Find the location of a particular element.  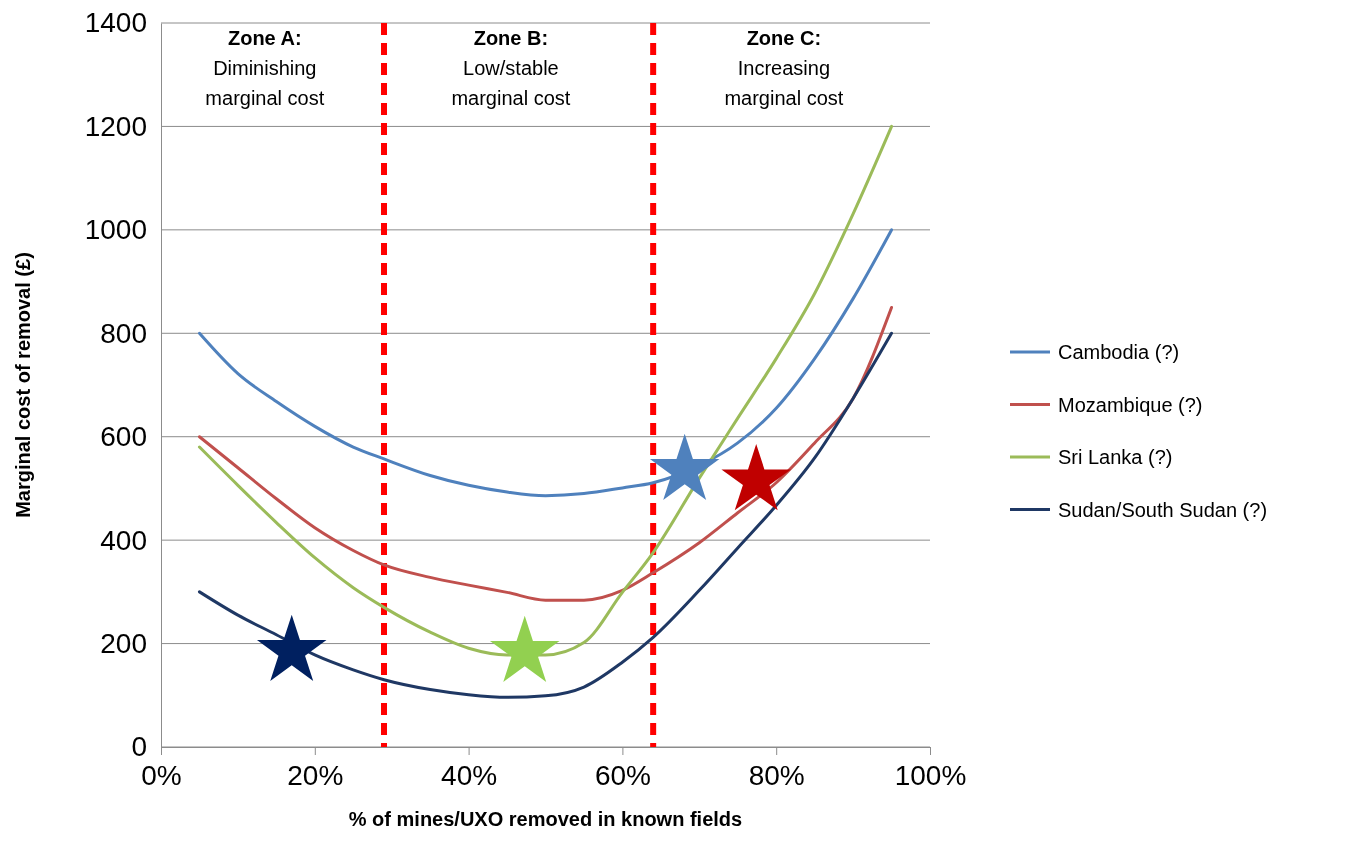

y-tick-label: 1400 is located at coordinates (115, 23).